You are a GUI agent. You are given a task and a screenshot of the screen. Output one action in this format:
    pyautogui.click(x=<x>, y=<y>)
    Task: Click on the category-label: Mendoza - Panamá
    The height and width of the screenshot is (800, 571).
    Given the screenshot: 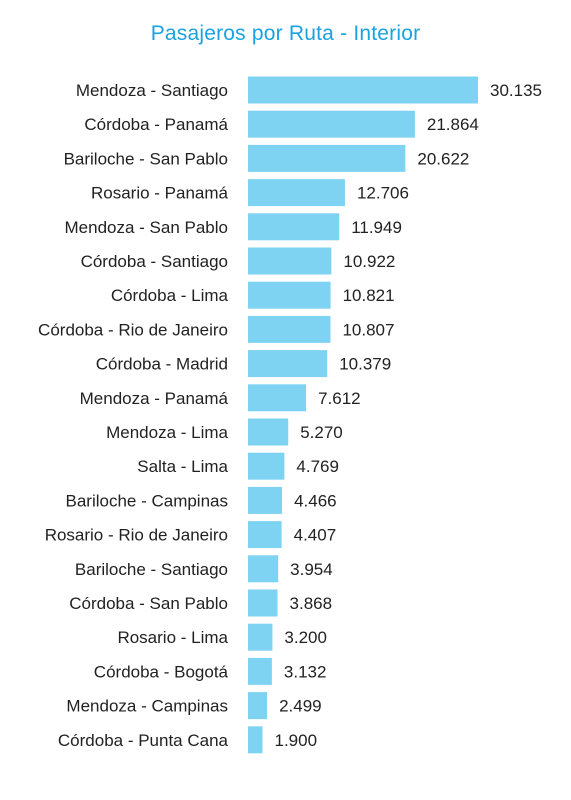 What is the action you would take?
    pyautogui.click(x=154, y=398)
    